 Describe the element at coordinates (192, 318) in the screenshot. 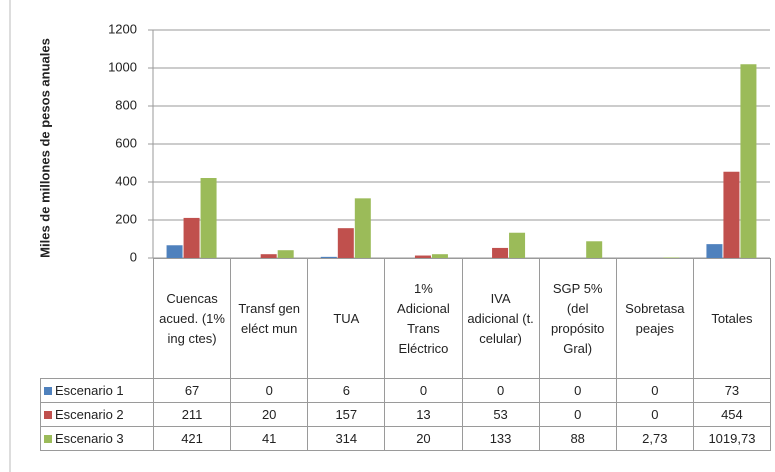

I see `x-tick-label: Cuencas acued. (1% ing ctes)` at that location.